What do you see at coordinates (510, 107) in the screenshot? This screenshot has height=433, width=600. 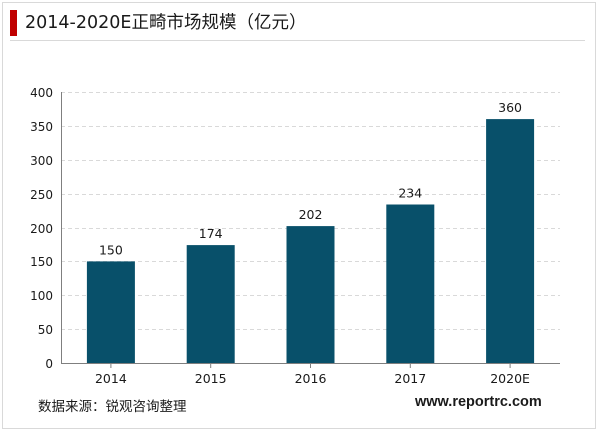 I see `data-label: 360` at bounding box center [510, 107].